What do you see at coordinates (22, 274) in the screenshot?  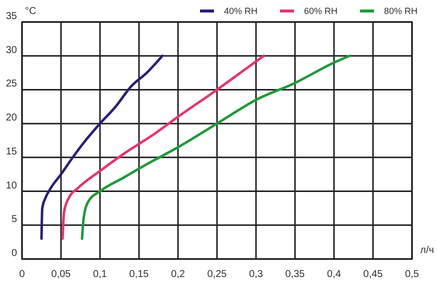 I see `x-tick-label: 0` at bounding box center [22, 274].